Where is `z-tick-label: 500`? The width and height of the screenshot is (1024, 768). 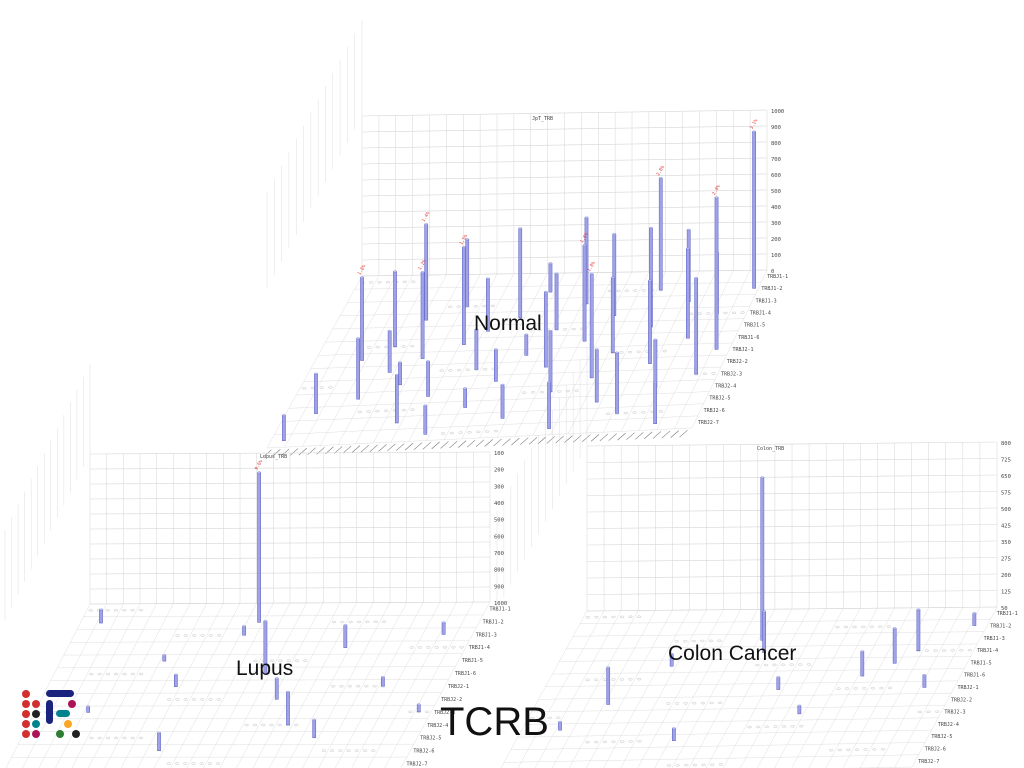
z-tick-label: 500 is located at coordinates (499, 521).